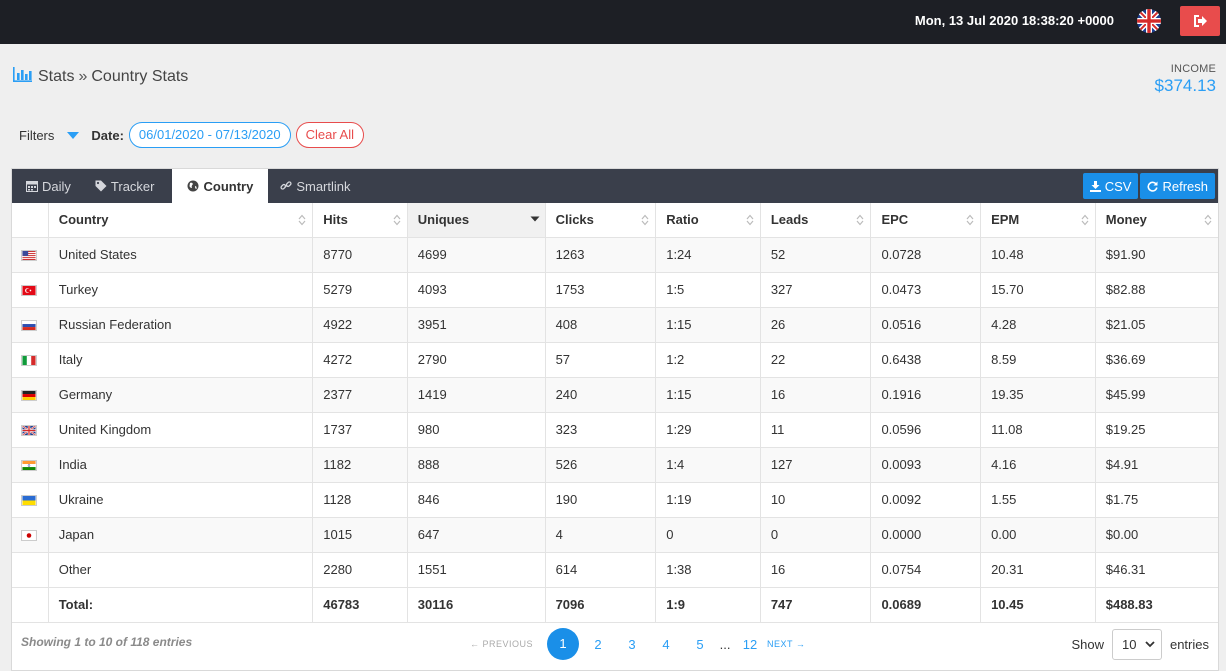 This screenshot has width=1226, height=671. I want to click on bar-chart-icon, so click(22, 77).